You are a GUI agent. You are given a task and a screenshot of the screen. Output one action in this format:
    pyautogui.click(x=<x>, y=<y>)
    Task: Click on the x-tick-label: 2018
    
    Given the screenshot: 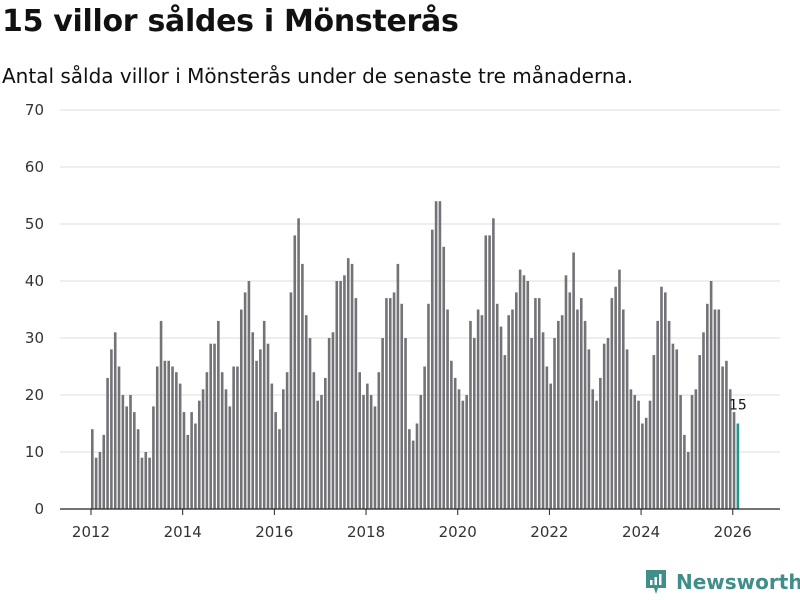 What is the action you would take?
    pyautogui.click(x=366, y=532)
    